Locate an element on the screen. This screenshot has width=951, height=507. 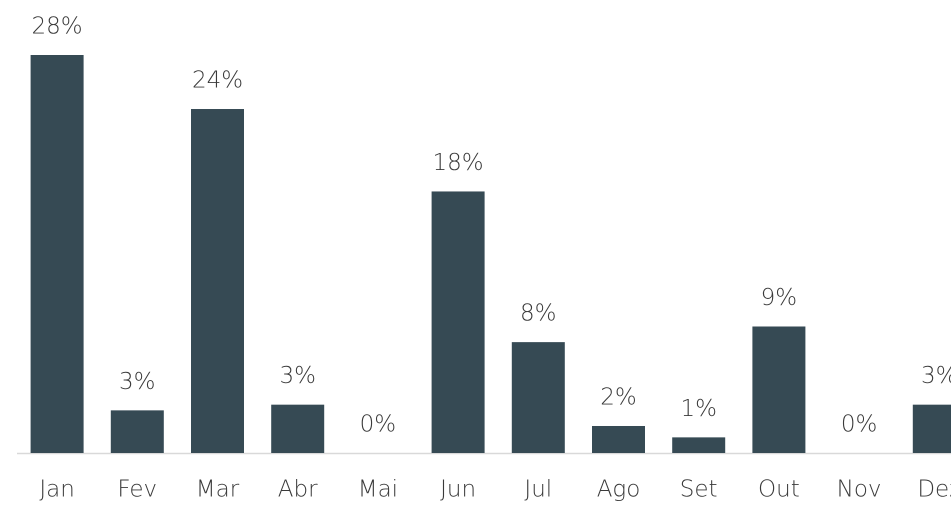
x-tick-label: Dez is located at coordinates (934, 490).